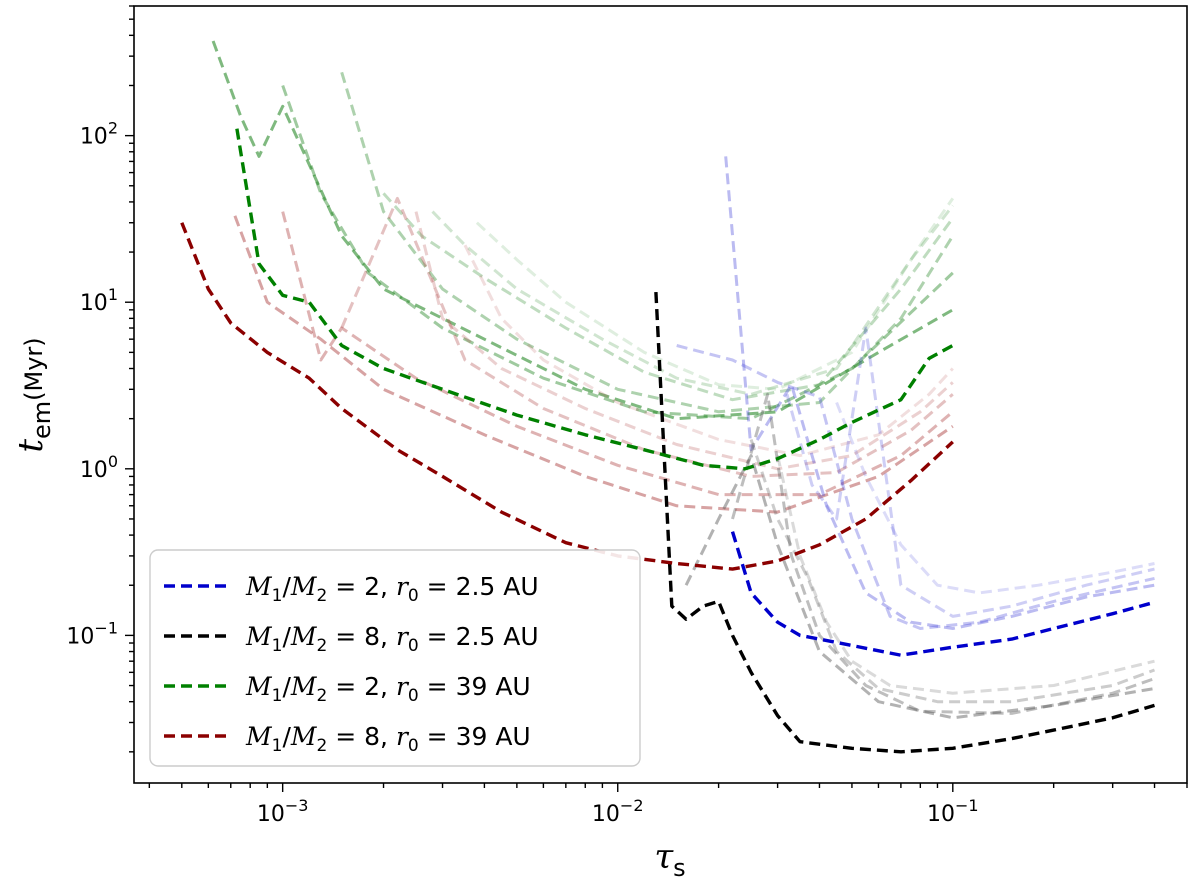 The image size is (1200, 881). I want to click on y-axis: 10⁻¹ 10⁰ 10¹ 10², so click(100, 379).